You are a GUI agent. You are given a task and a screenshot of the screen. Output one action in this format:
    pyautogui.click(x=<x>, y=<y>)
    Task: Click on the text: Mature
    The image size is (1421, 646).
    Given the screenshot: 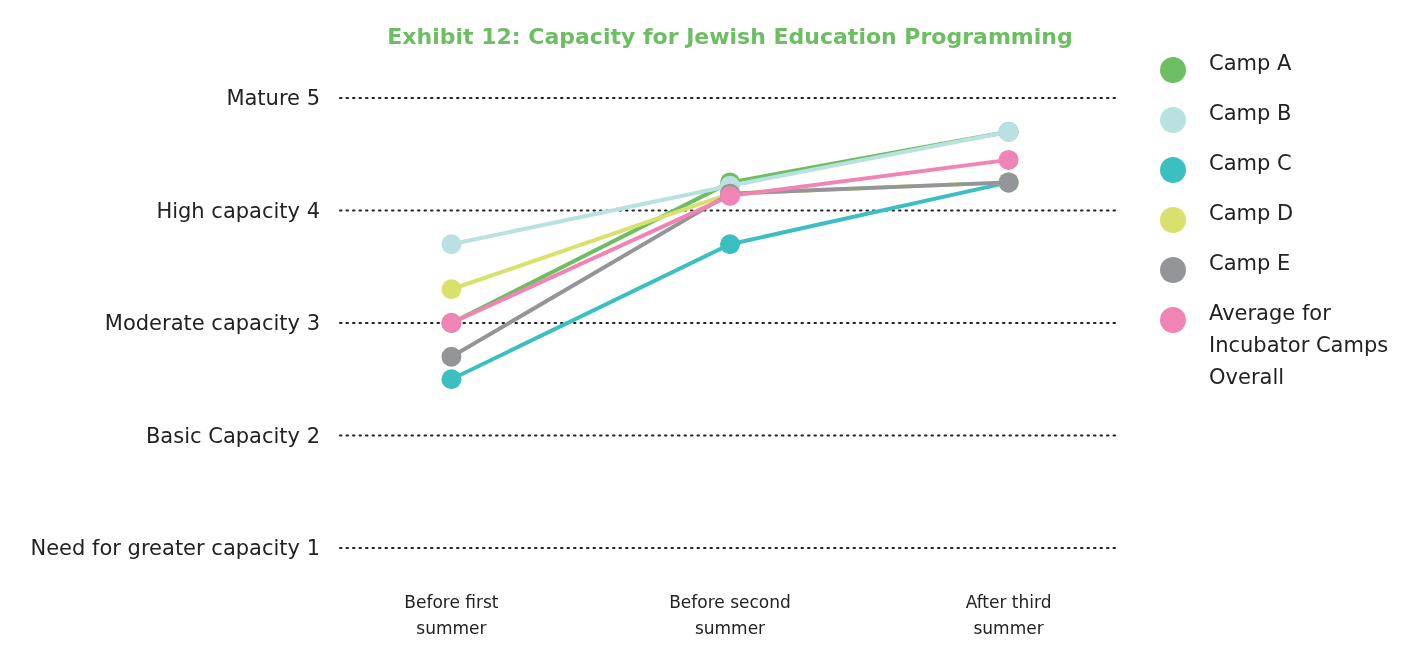 What is the action you would take?
    pyautogui.click(x=263, y=98)
    